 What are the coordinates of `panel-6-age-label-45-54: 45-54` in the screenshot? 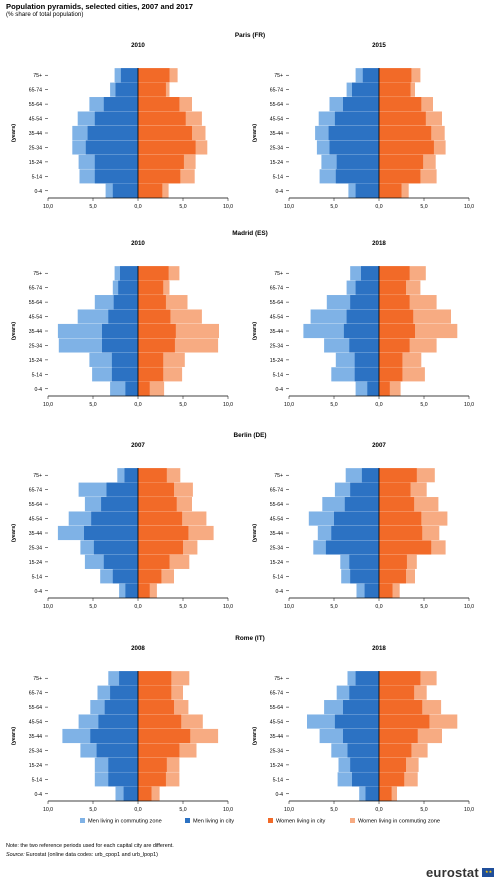 It's located at (276, 520).